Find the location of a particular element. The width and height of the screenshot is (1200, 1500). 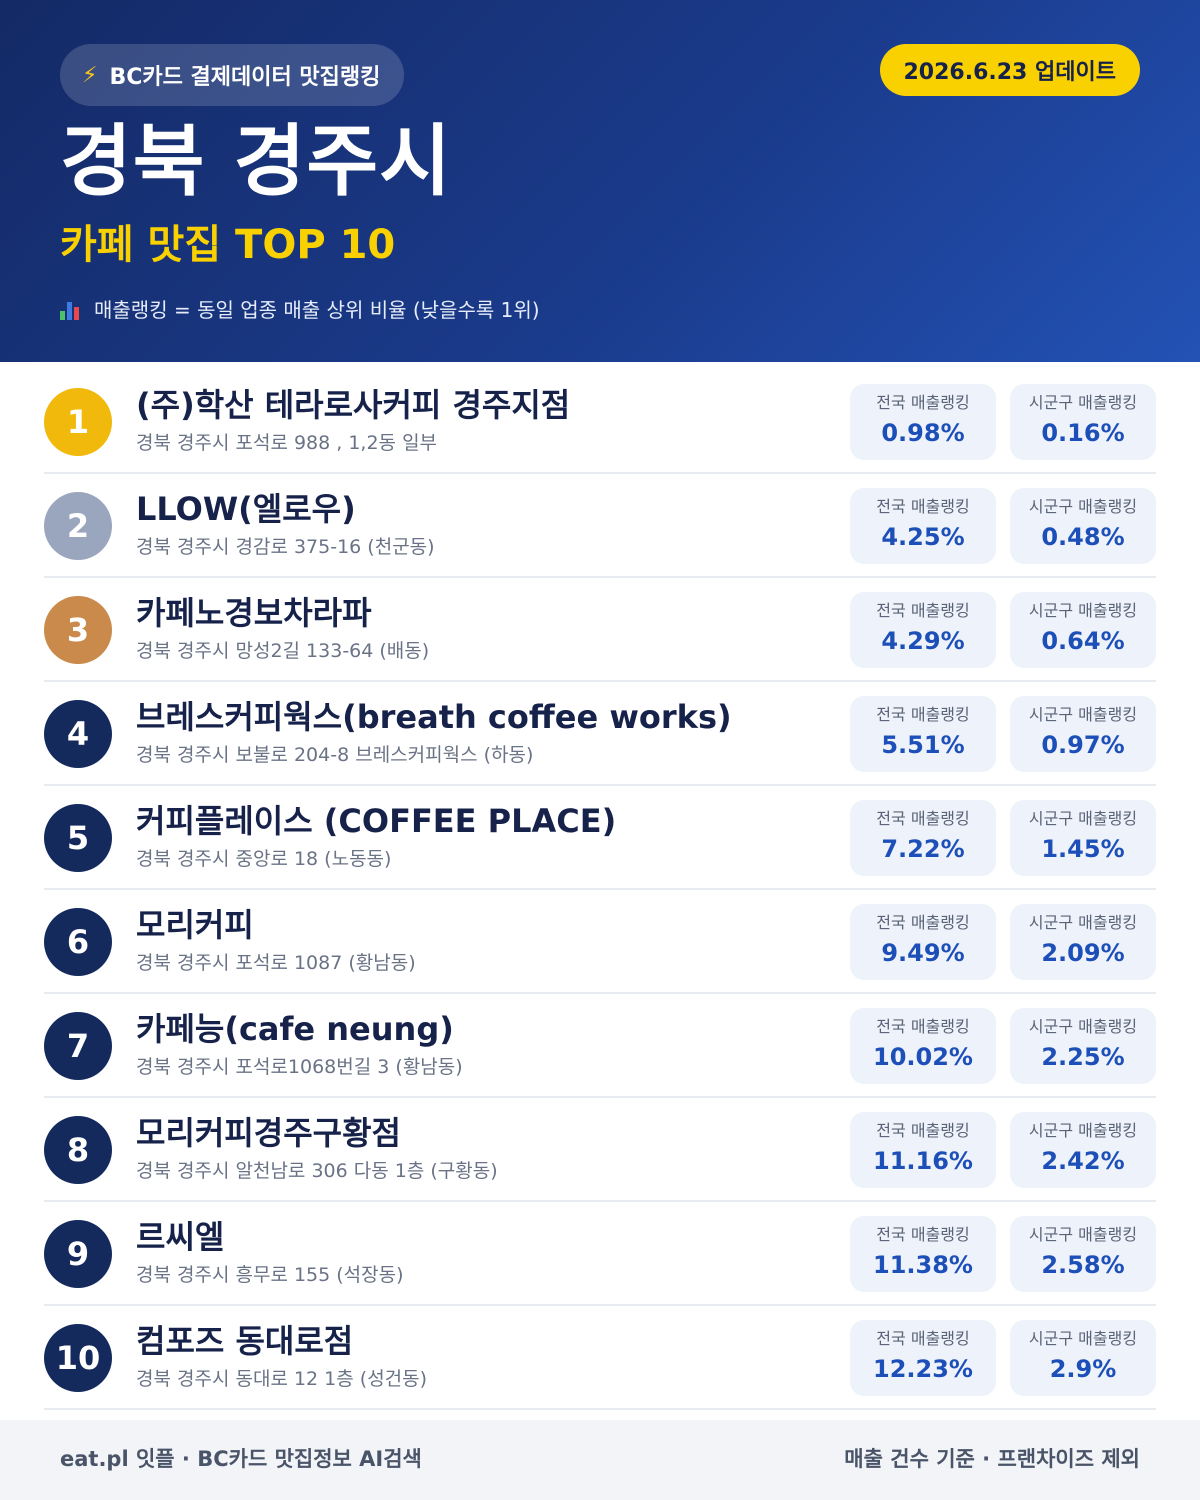

local-rank-value: 2.58% is located at coordinates (1083, 1265).